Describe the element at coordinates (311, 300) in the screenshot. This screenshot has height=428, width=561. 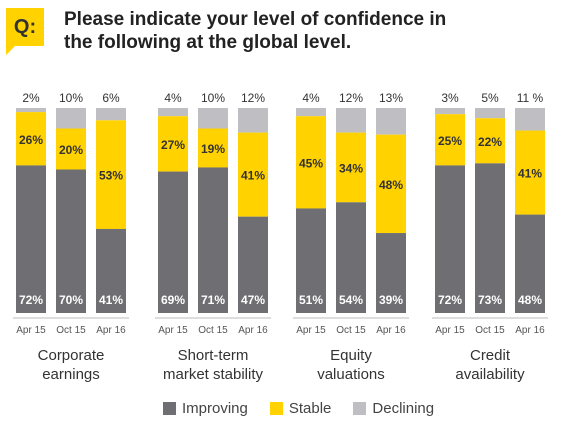
I see `data-label-equity-valuations-apr-15-improving: 51%` at that location.